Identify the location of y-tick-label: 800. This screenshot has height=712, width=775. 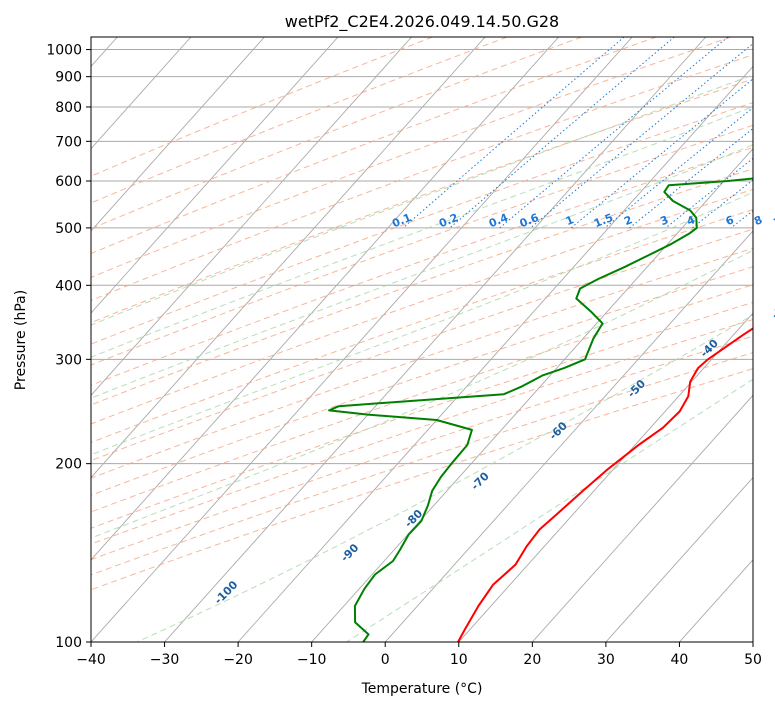
(68, 108).